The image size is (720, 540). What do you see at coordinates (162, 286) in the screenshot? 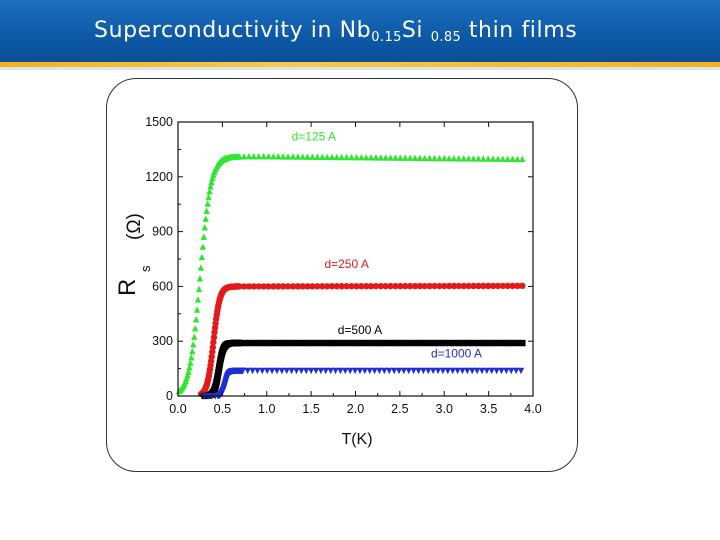
I see `y-tick-label: 600` at bounding box center [162, 286].